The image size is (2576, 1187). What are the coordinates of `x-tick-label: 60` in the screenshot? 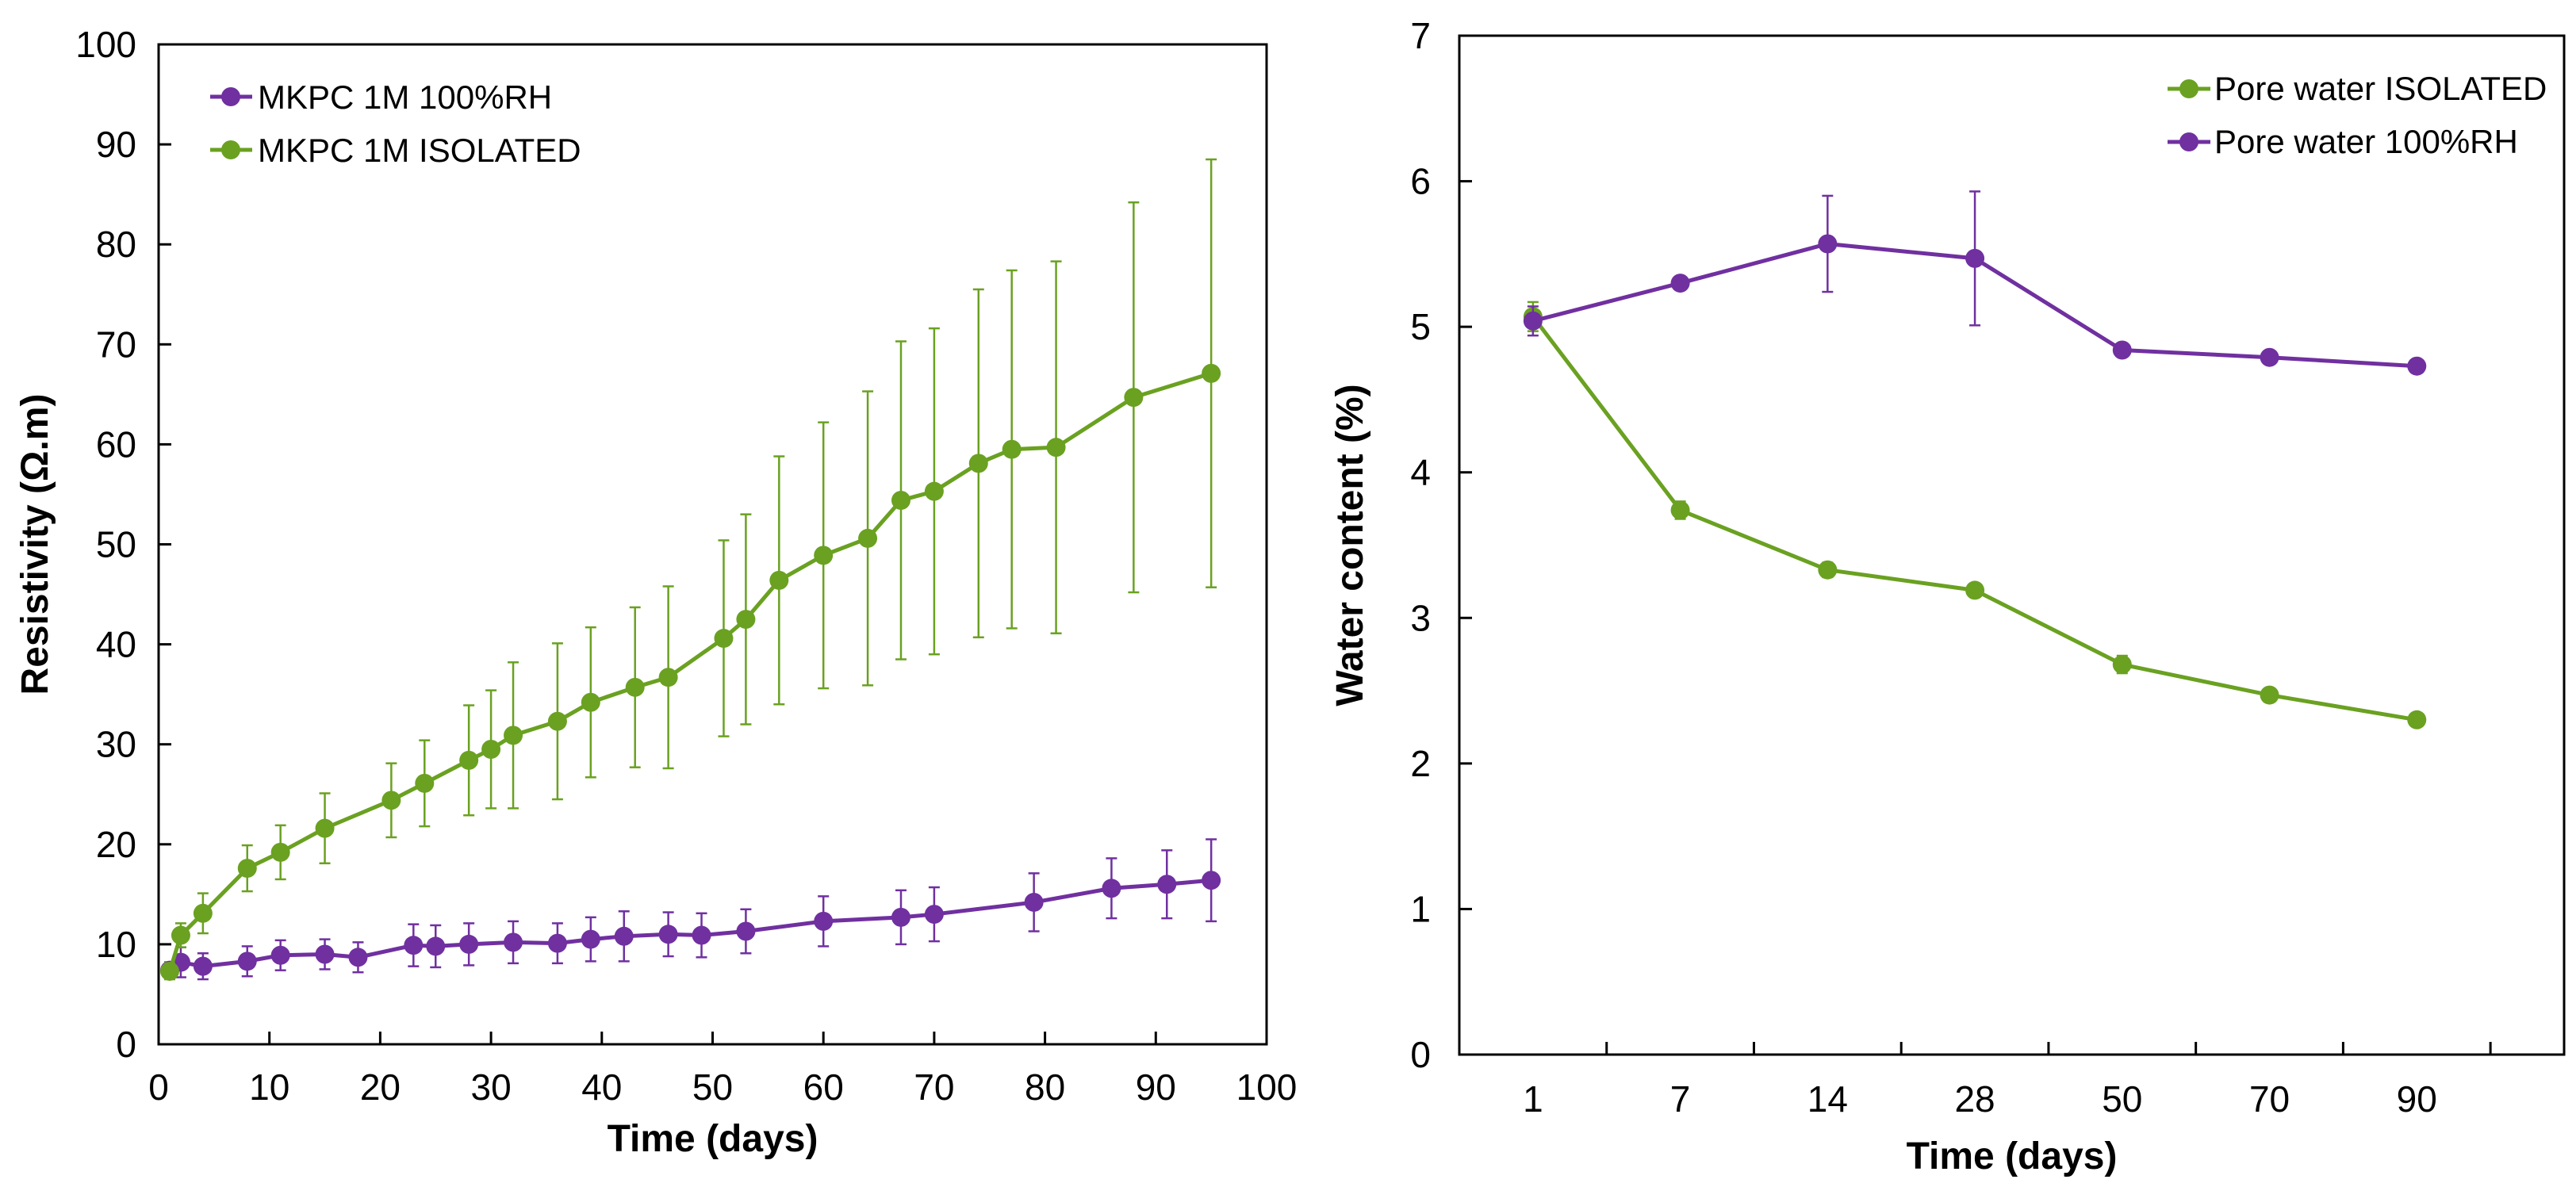 It's located at (823, 1087).